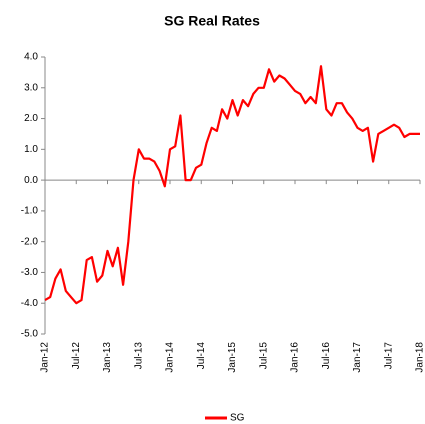  What do you see at coordinates (30, 241) in the screenshot?
I see `y-tick-label: -2.0` at bounding box center [30, 241].